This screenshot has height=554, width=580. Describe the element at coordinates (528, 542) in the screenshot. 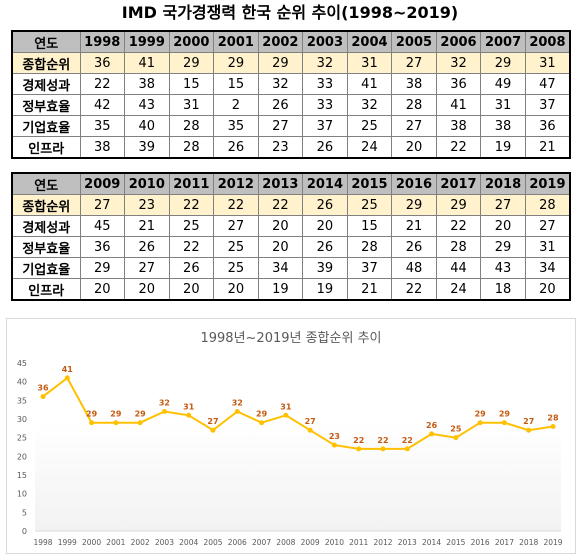

I see `x-tick-label: 2018` at that location.